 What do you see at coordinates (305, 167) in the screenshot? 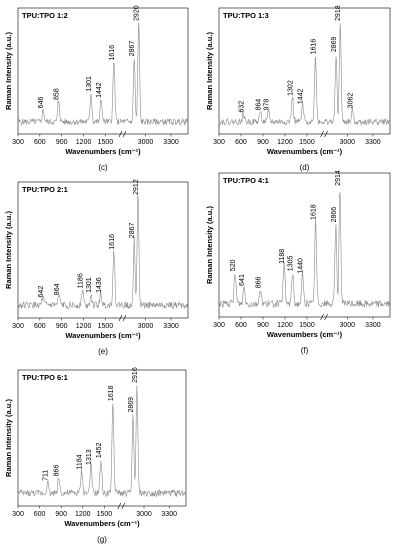
I see `panel-letter: (d)` at bounding box center [305, 167].